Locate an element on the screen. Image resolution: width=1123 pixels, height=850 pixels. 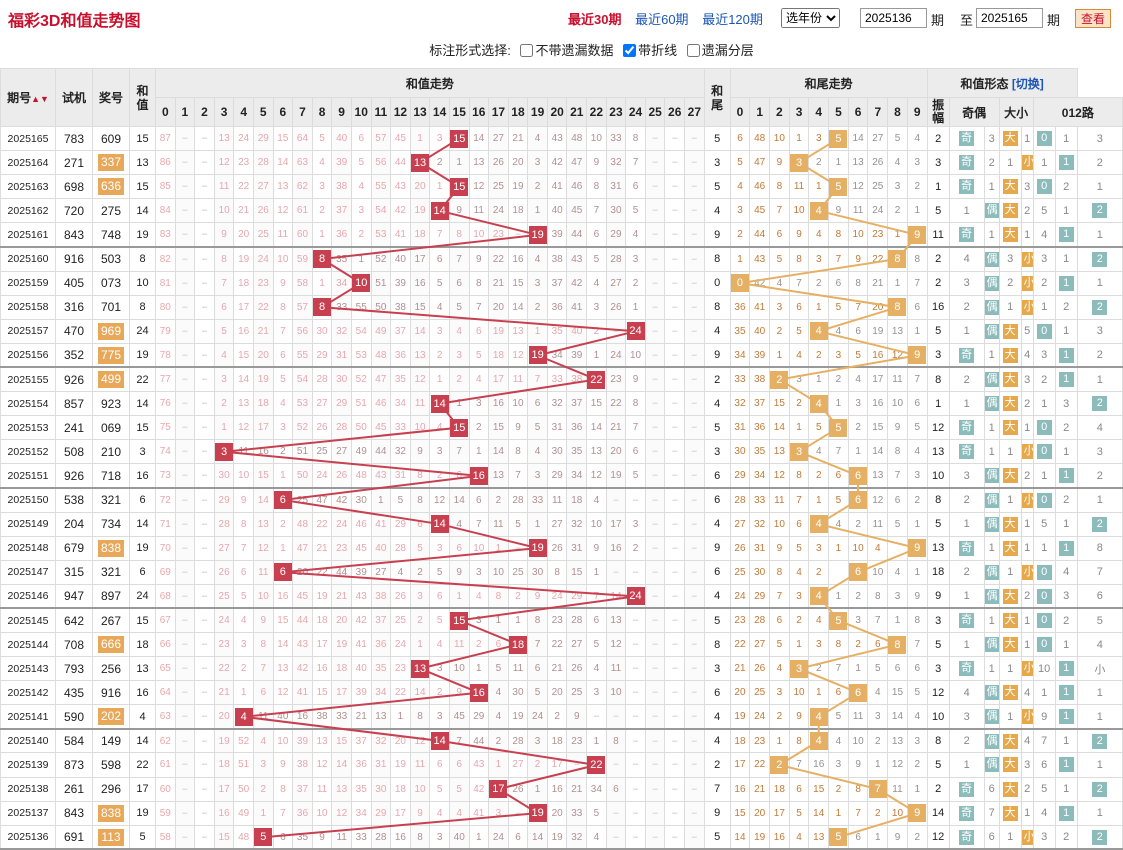
sum-col-4: 4 is located at coordinates (243, 112).